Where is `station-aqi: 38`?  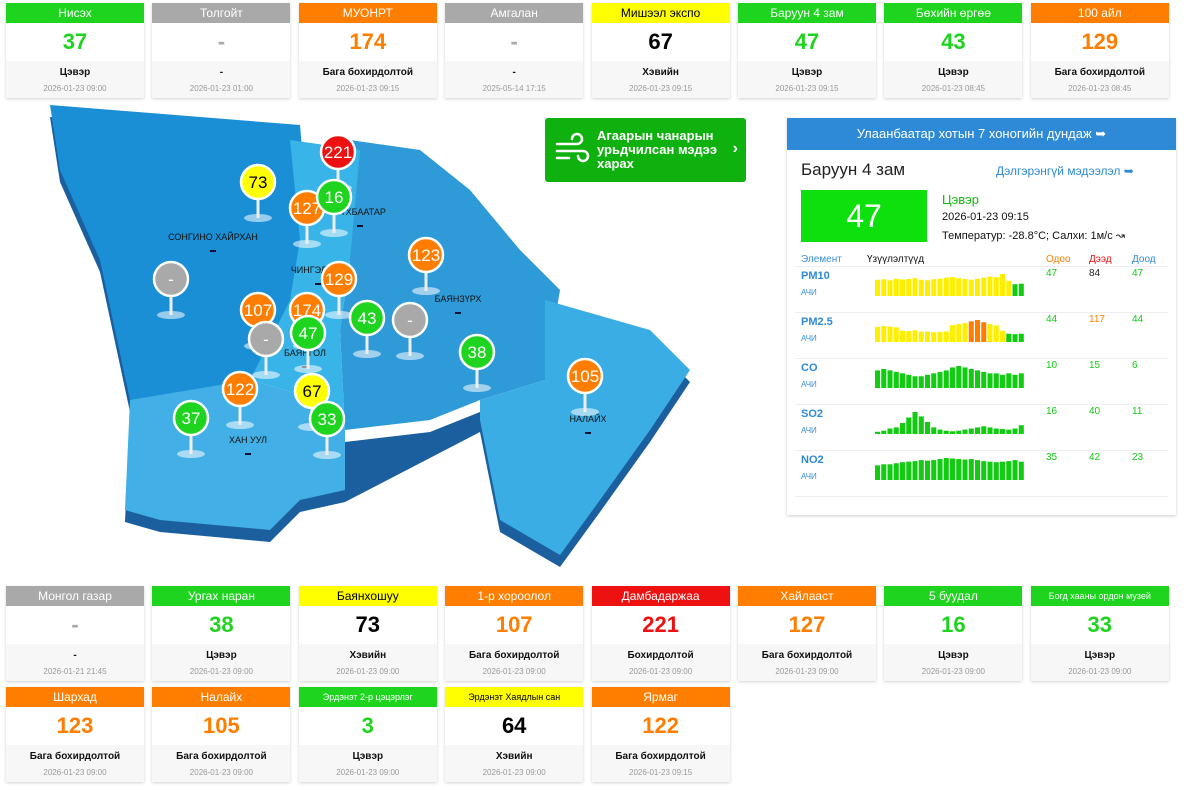 station-aqi: 38 is located at coordinates (221, 624).